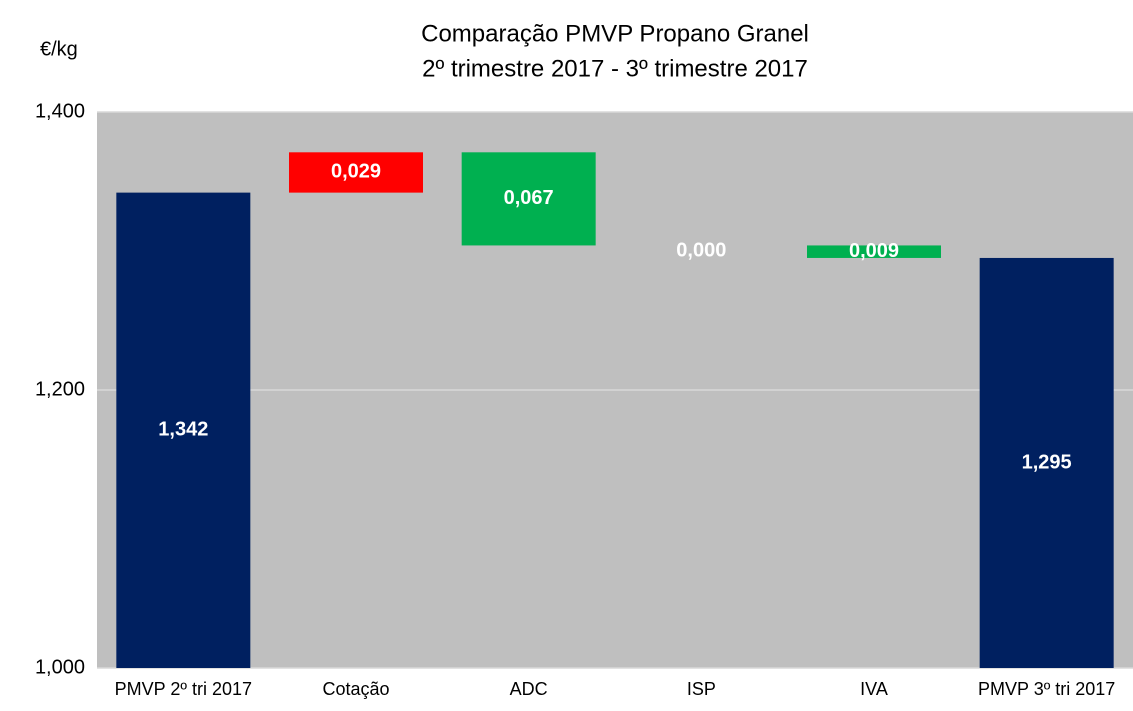  Describe the element at coordinates (615, 33) in the screenshot. I see `chart-title: Comparação PMVP Propano Granel` at that location.